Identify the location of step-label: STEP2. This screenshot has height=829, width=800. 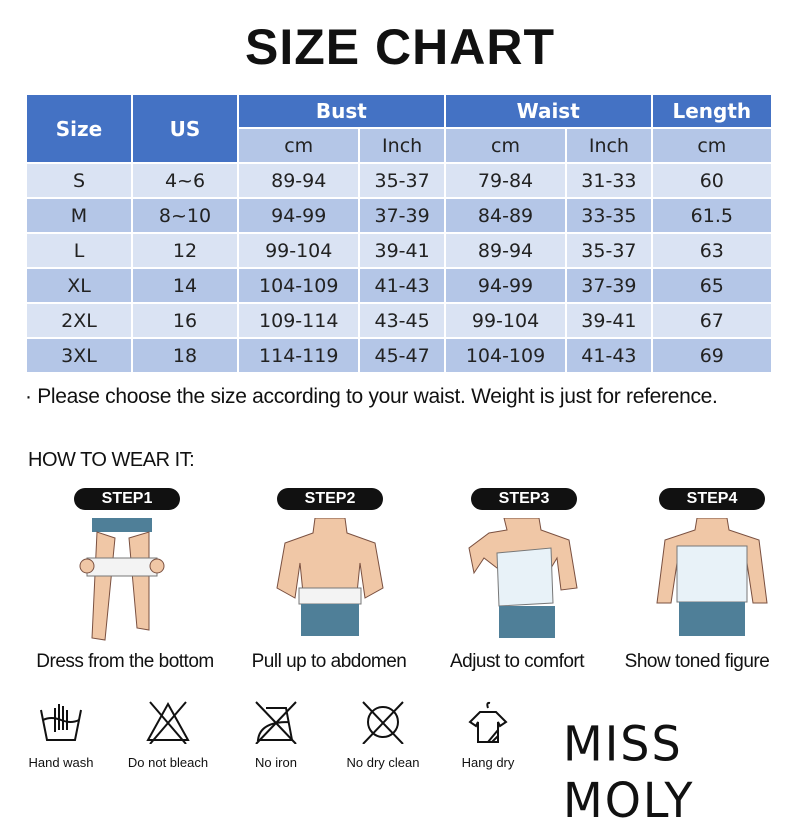
(330, 499).